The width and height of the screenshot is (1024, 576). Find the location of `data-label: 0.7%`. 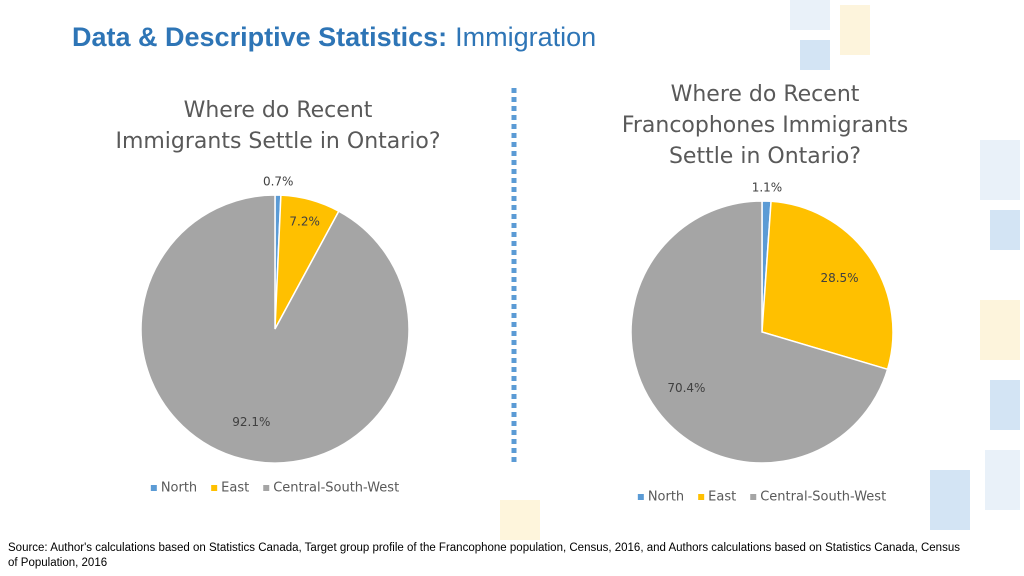

data-label: 0.7% is located at coordinates (278, 182).